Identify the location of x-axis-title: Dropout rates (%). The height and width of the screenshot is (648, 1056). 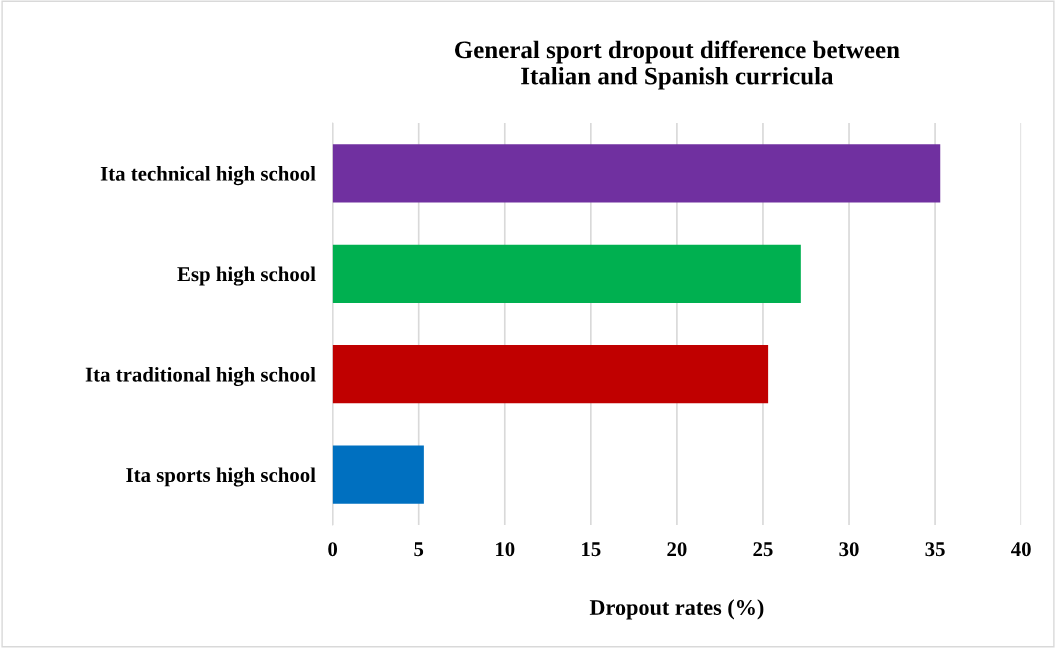
(676, 609).